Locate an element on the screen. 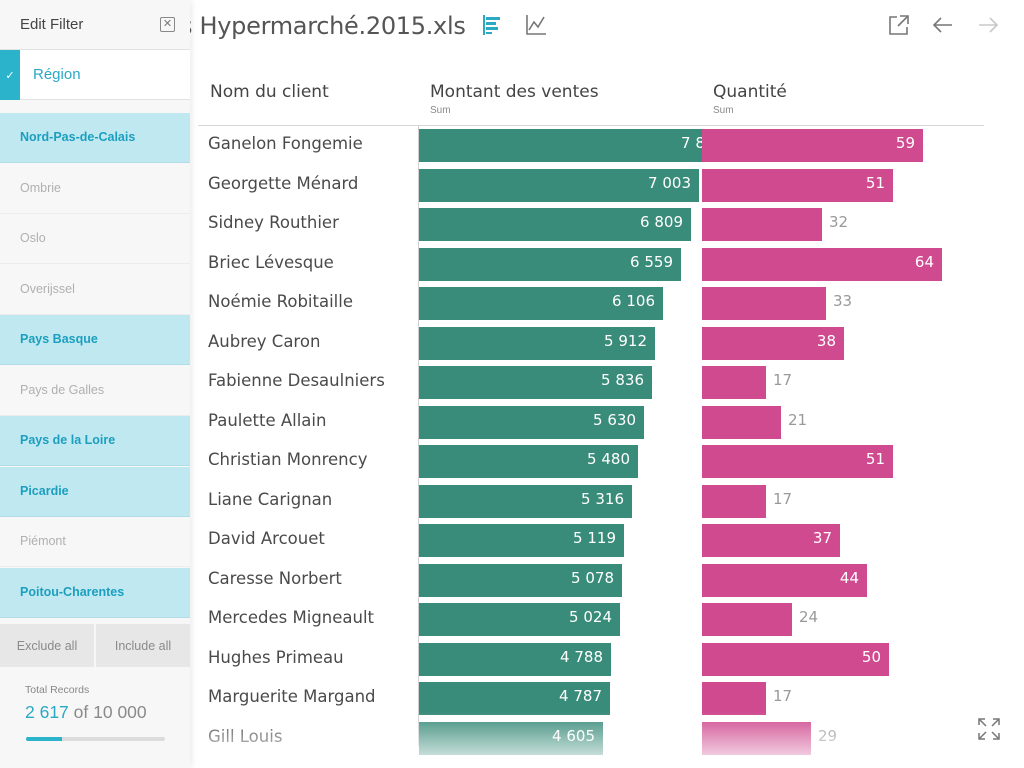  quantity-value: 32 is located at coordinates (839, 222).